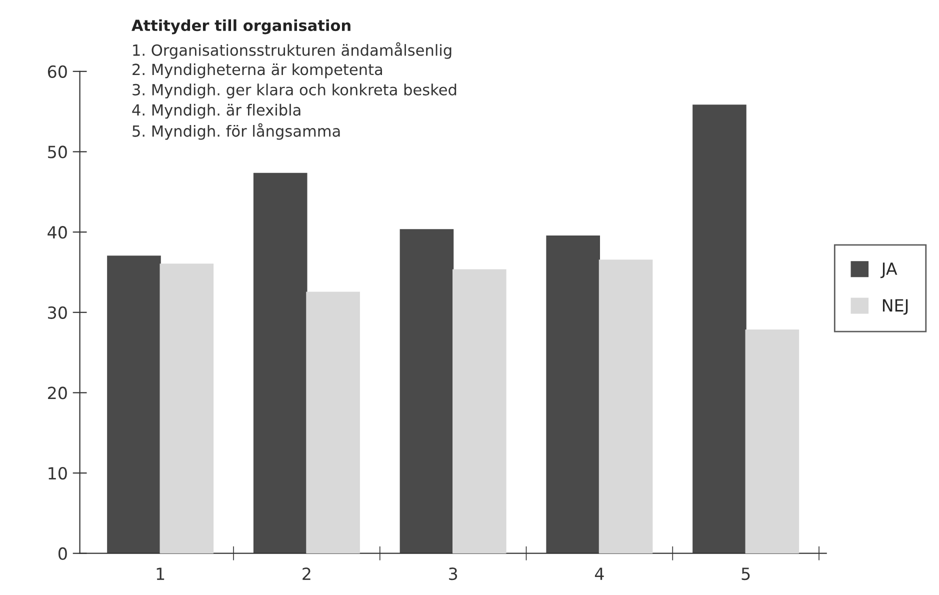  Describe the element at coordinates (57, 312) in the screenshot. I see `y-tick-label: 30` at that location.